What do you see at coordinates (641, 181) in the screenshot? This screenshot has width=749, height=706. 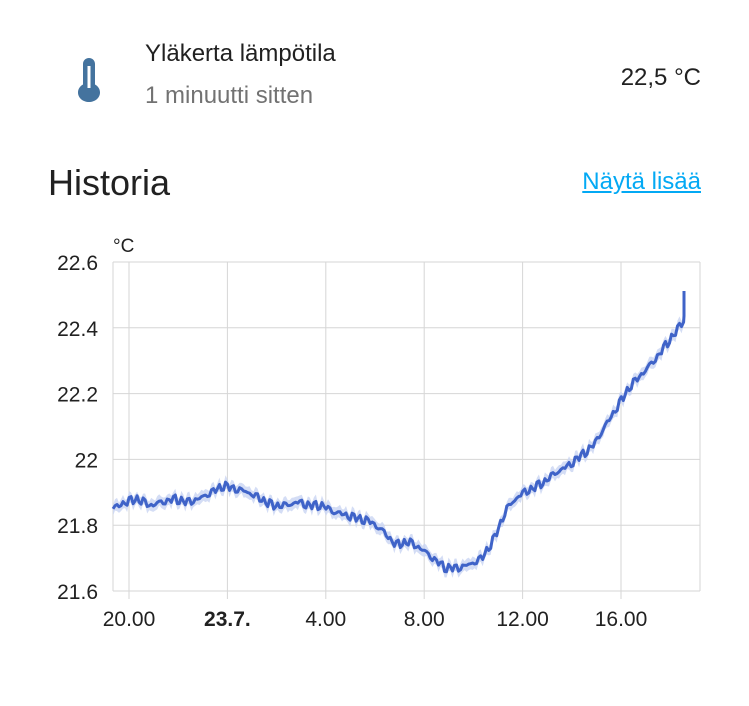 I see `show-more-link: Näytä lisää` at bounding box center [641, 181].